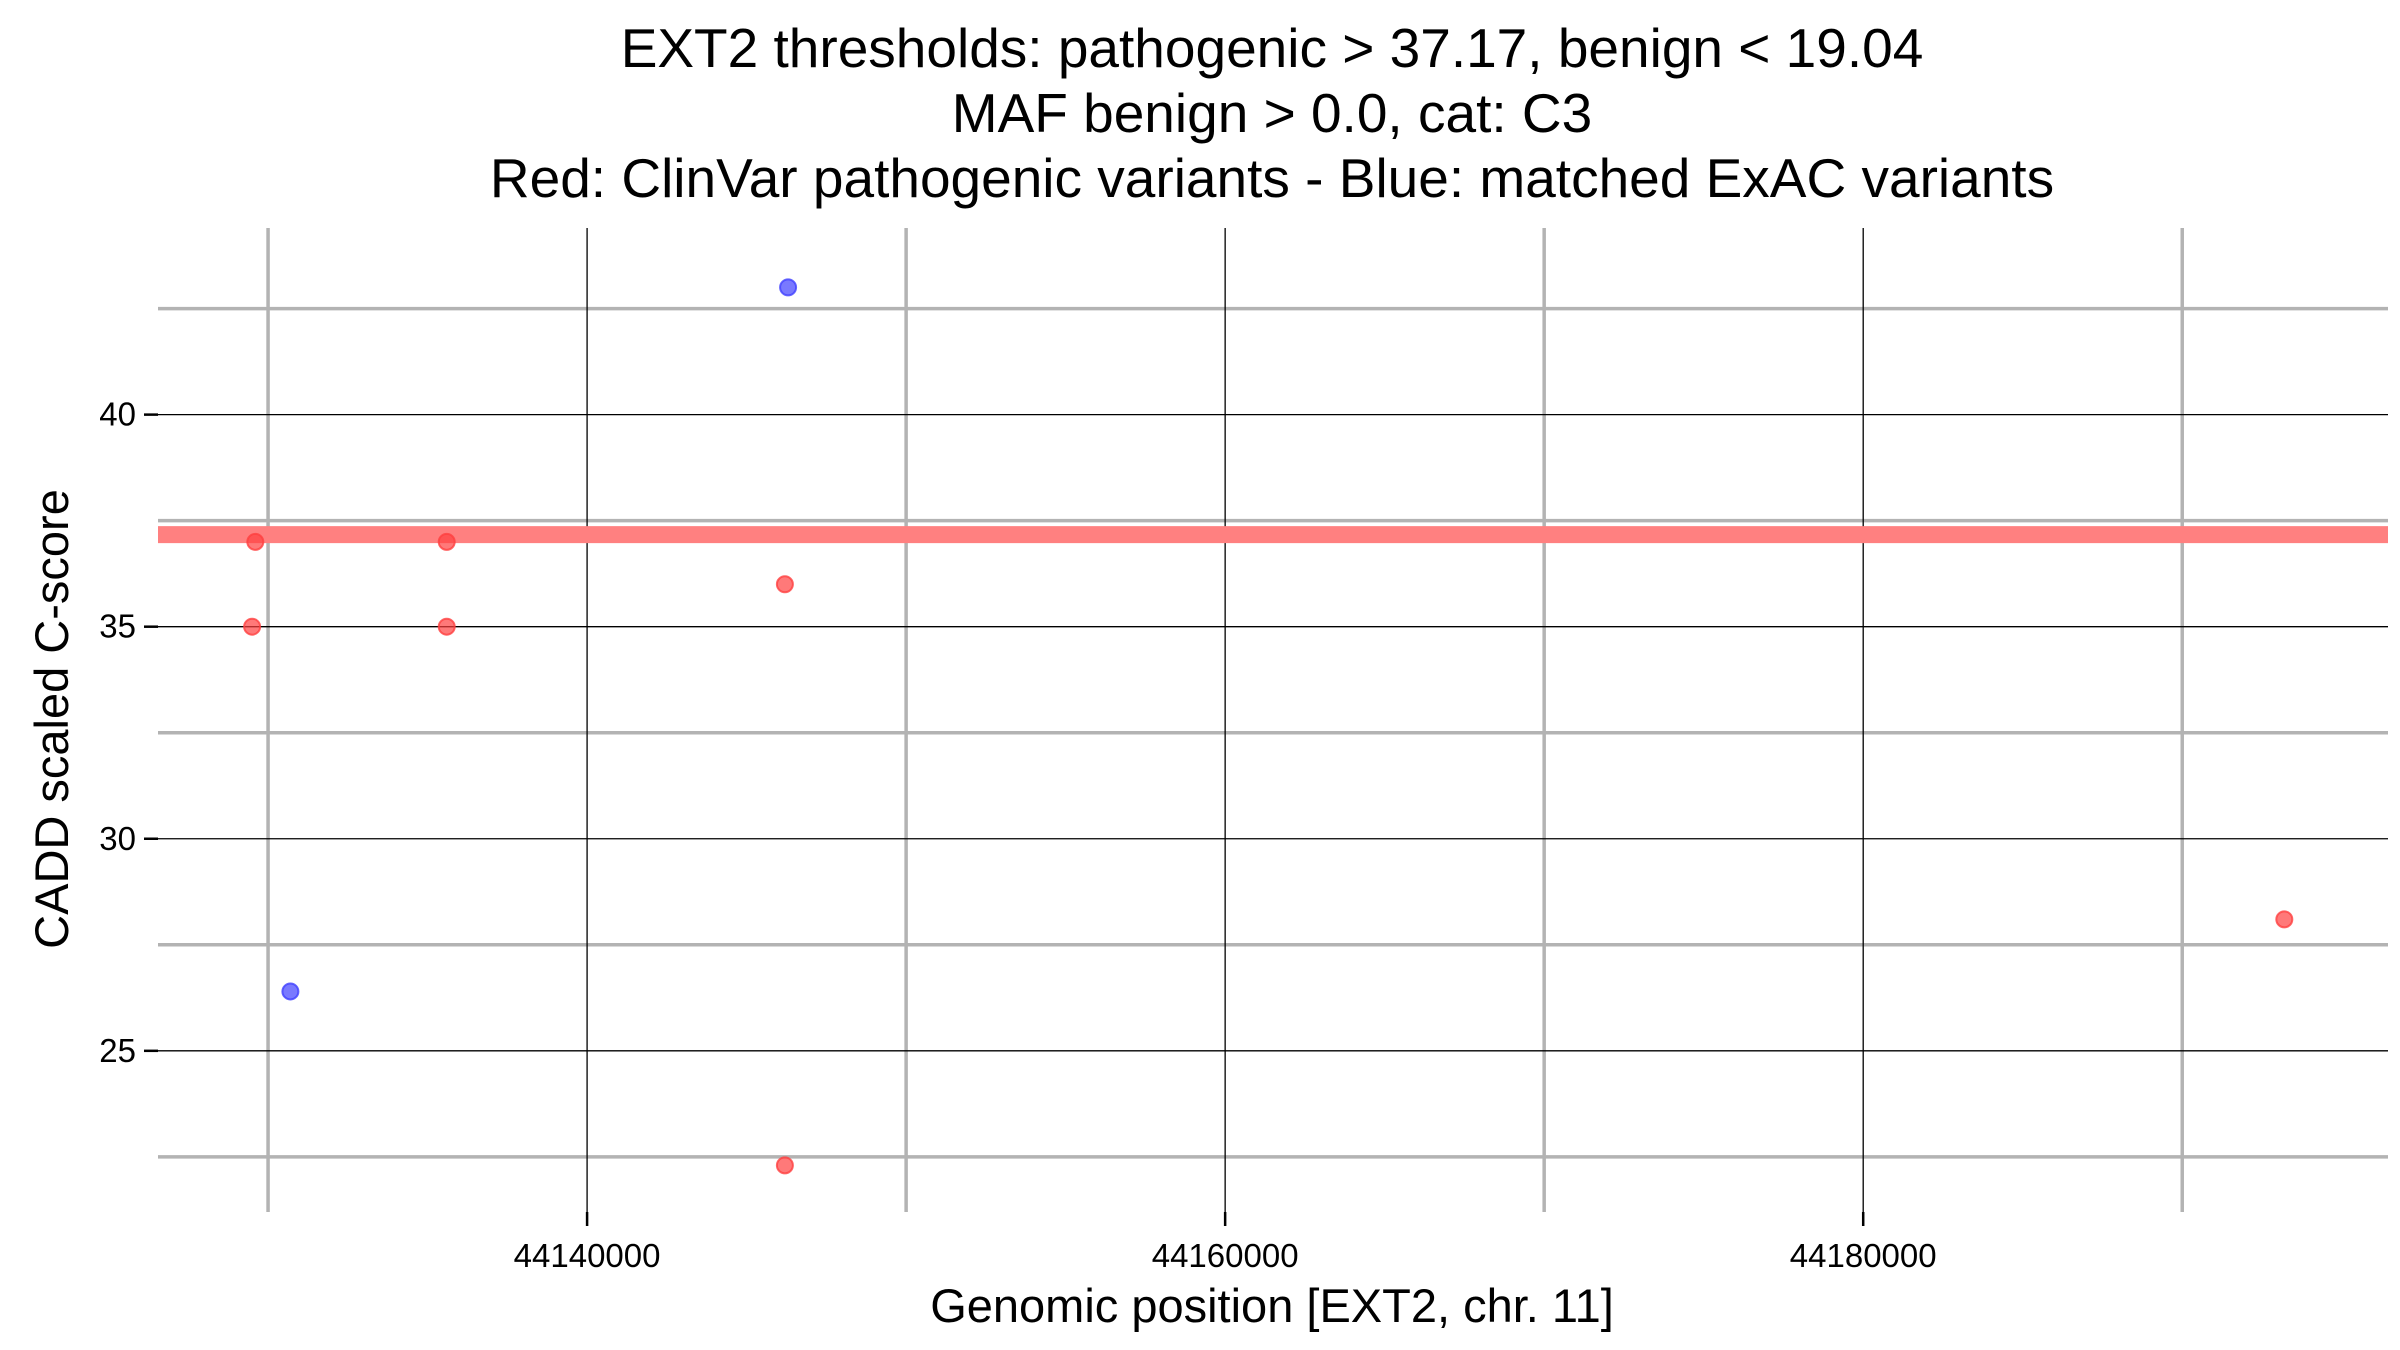 This screenshot has width=2400, height=1350. What do you see at coordinates (51, 719) in the screenshot?
I see `y-axis-label: CADD scaled C-score` at bounding box center [51, 719].